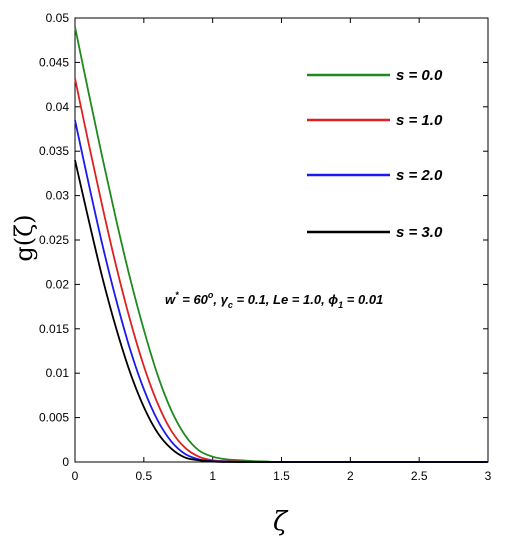 This screenshot has height=550, width=505. Describe the element at coordinates (281, 476) in the screenshot. I see `x-tick-label: 1.5` at that location.